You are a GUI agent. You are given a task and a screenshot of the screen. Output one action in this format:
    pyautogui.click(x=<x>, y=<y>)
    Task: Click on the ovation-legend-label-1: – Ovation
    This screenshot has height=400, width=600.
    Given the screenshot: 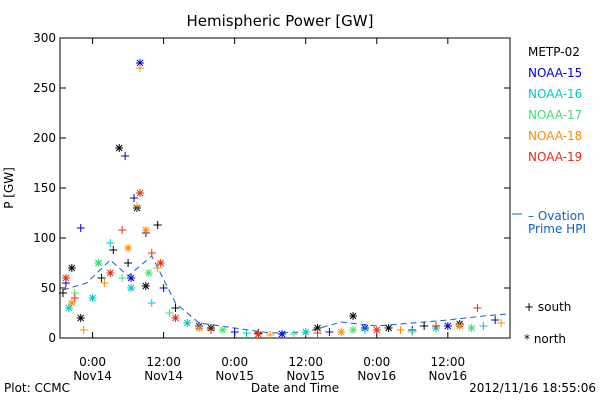 What is the action you would take?
    pyautogui.click(x=556, y=216)
    